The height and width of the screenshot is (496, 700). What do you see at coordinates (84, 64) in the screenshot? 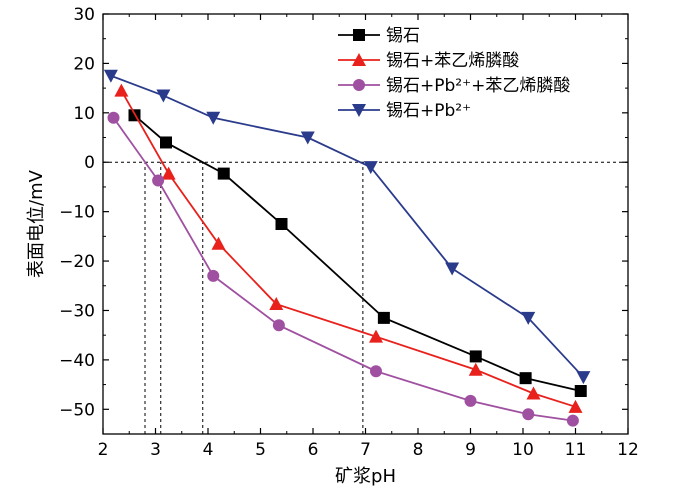
I see `y-tick-label: 20` at bounding box center [84, 64].